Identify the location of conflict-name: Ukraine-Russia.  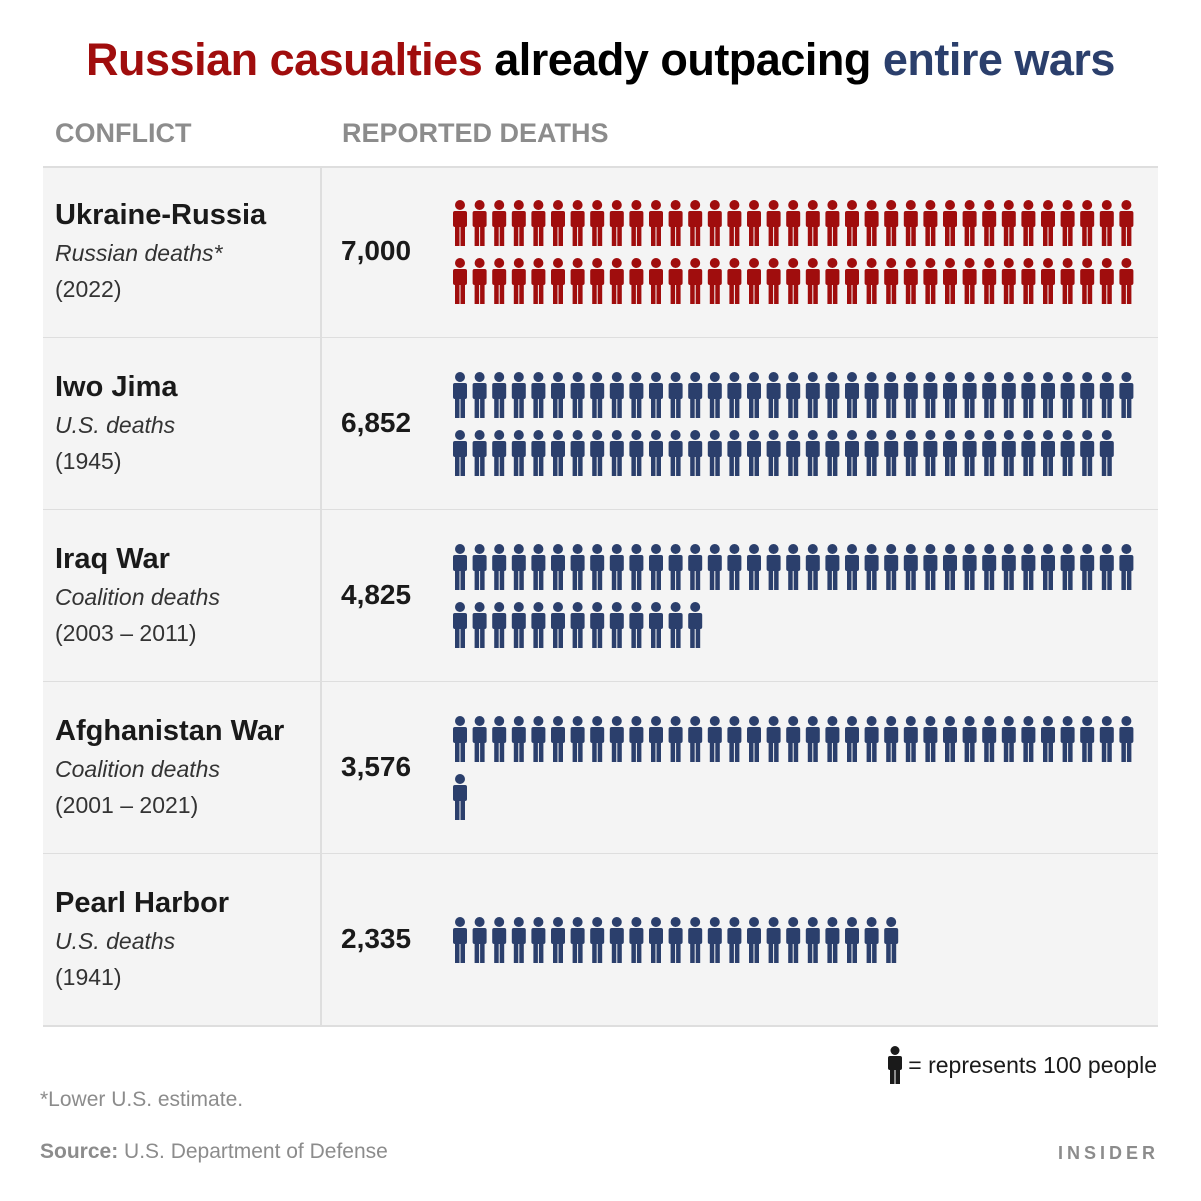
(161, 215).